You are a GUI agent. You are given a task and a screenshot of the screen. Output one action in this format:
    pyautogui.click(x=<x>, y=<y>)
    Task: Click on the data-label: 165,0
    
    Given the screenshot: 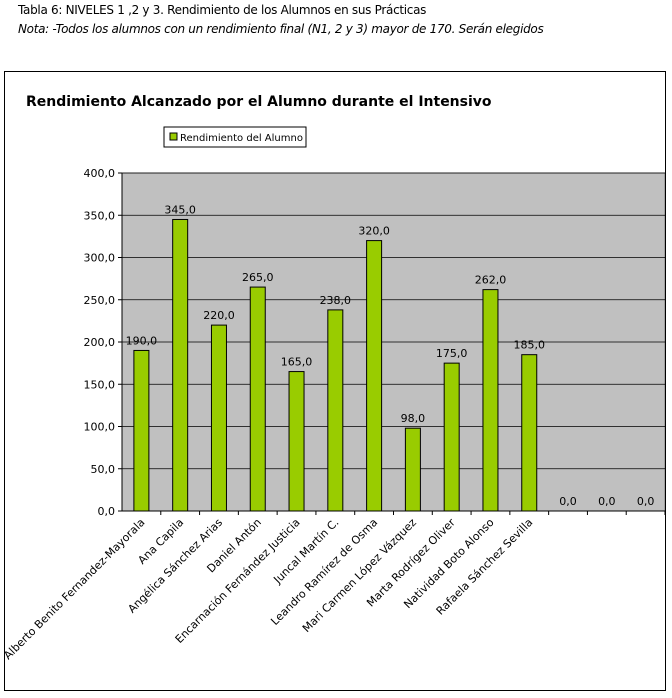 What is the action you would take?
    pyautogui.click(x=297, y=362)
    